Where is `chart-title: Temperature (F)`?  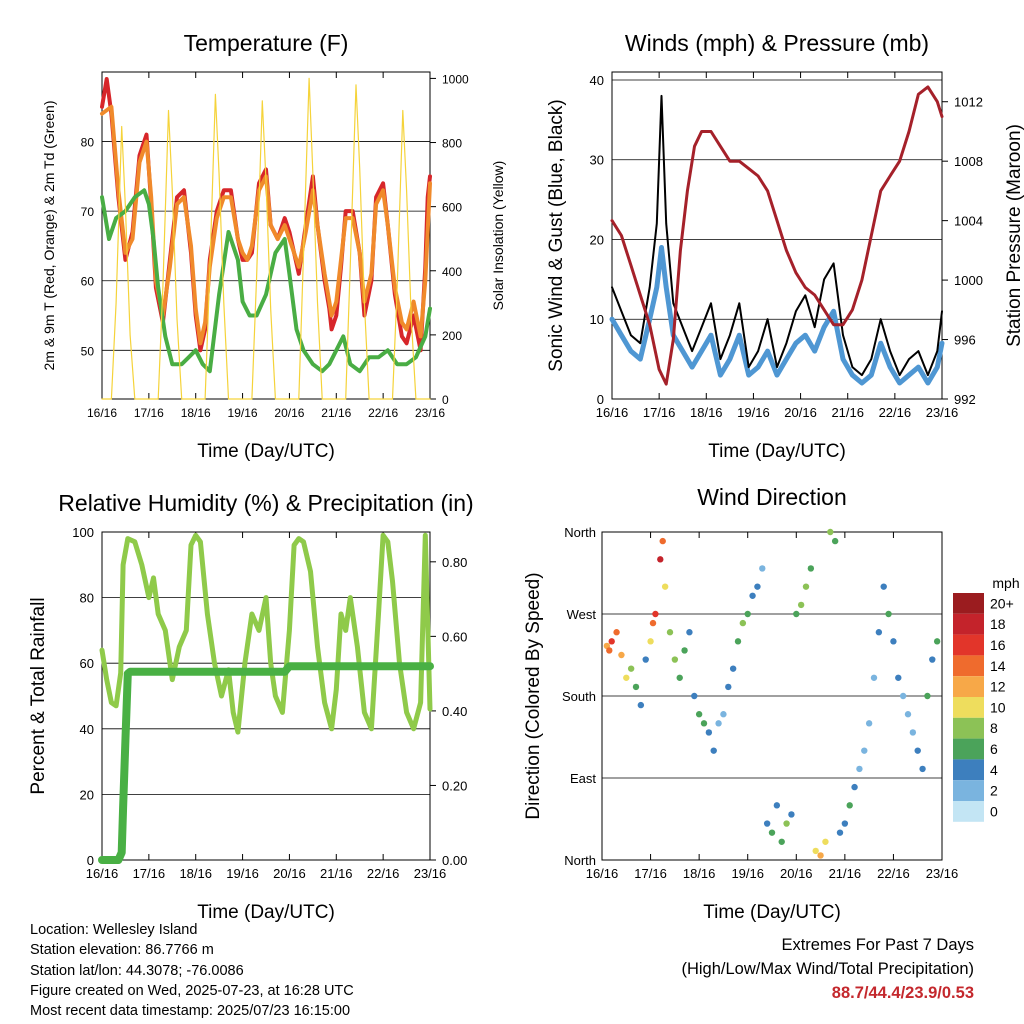 chart-title: Temperature (F) is located at coordinates (266, 43).